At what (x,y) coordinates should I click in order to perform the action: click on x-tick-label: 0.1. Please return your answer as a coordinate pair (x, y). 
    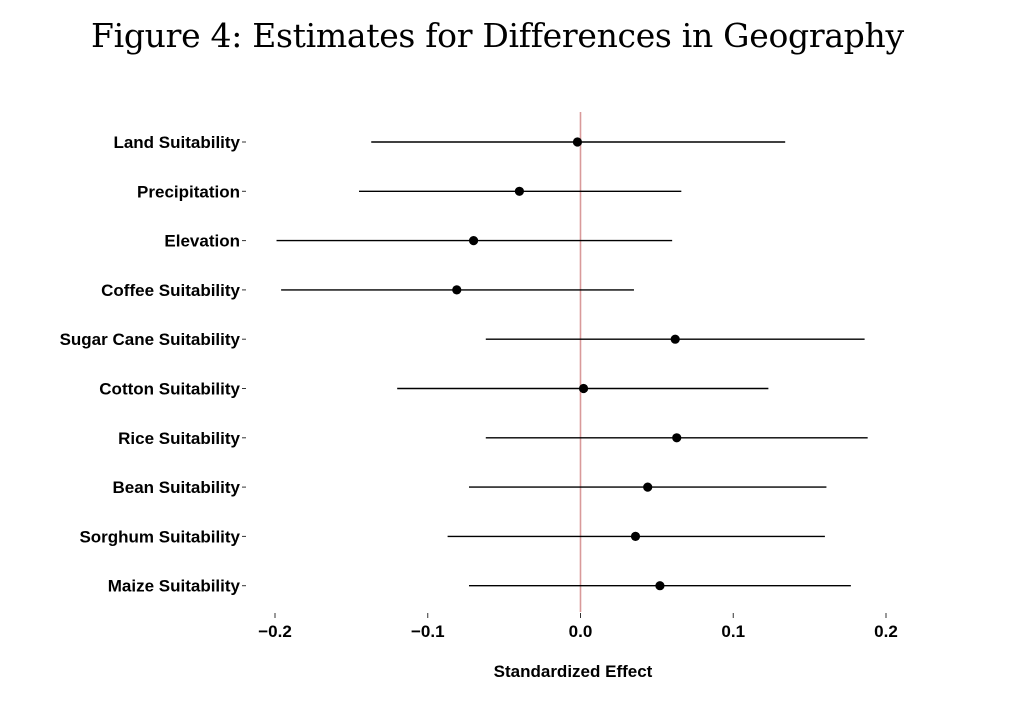
    Looking at the image, I should click on (733, 631).